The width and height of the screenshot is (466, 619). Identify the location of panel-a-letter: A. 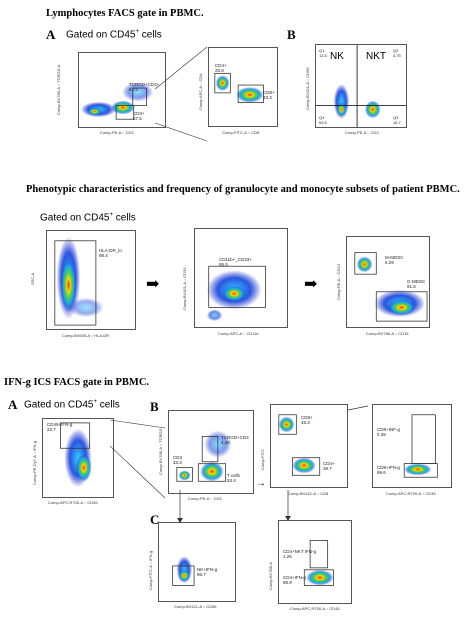
(51, 34).